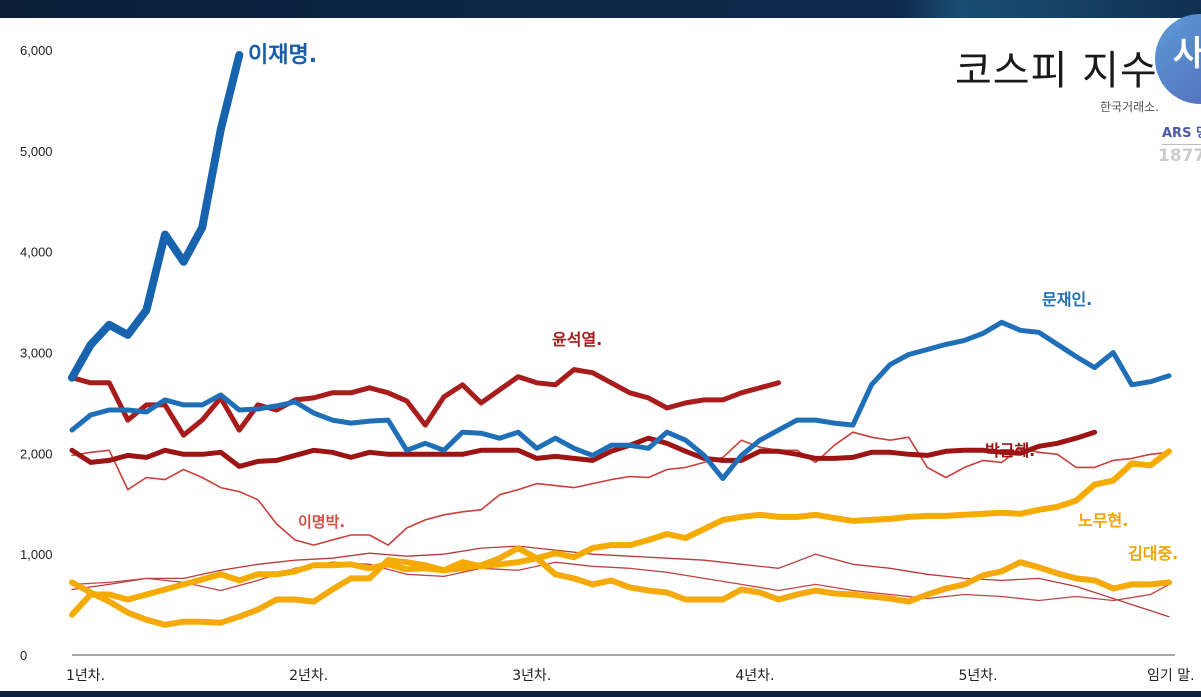 This screenshot has height=697, width=1201. What do you see at coordinates (583, 449) in the screenshot?
I see `series-line-박근혜` at bounding box center [583, 449].